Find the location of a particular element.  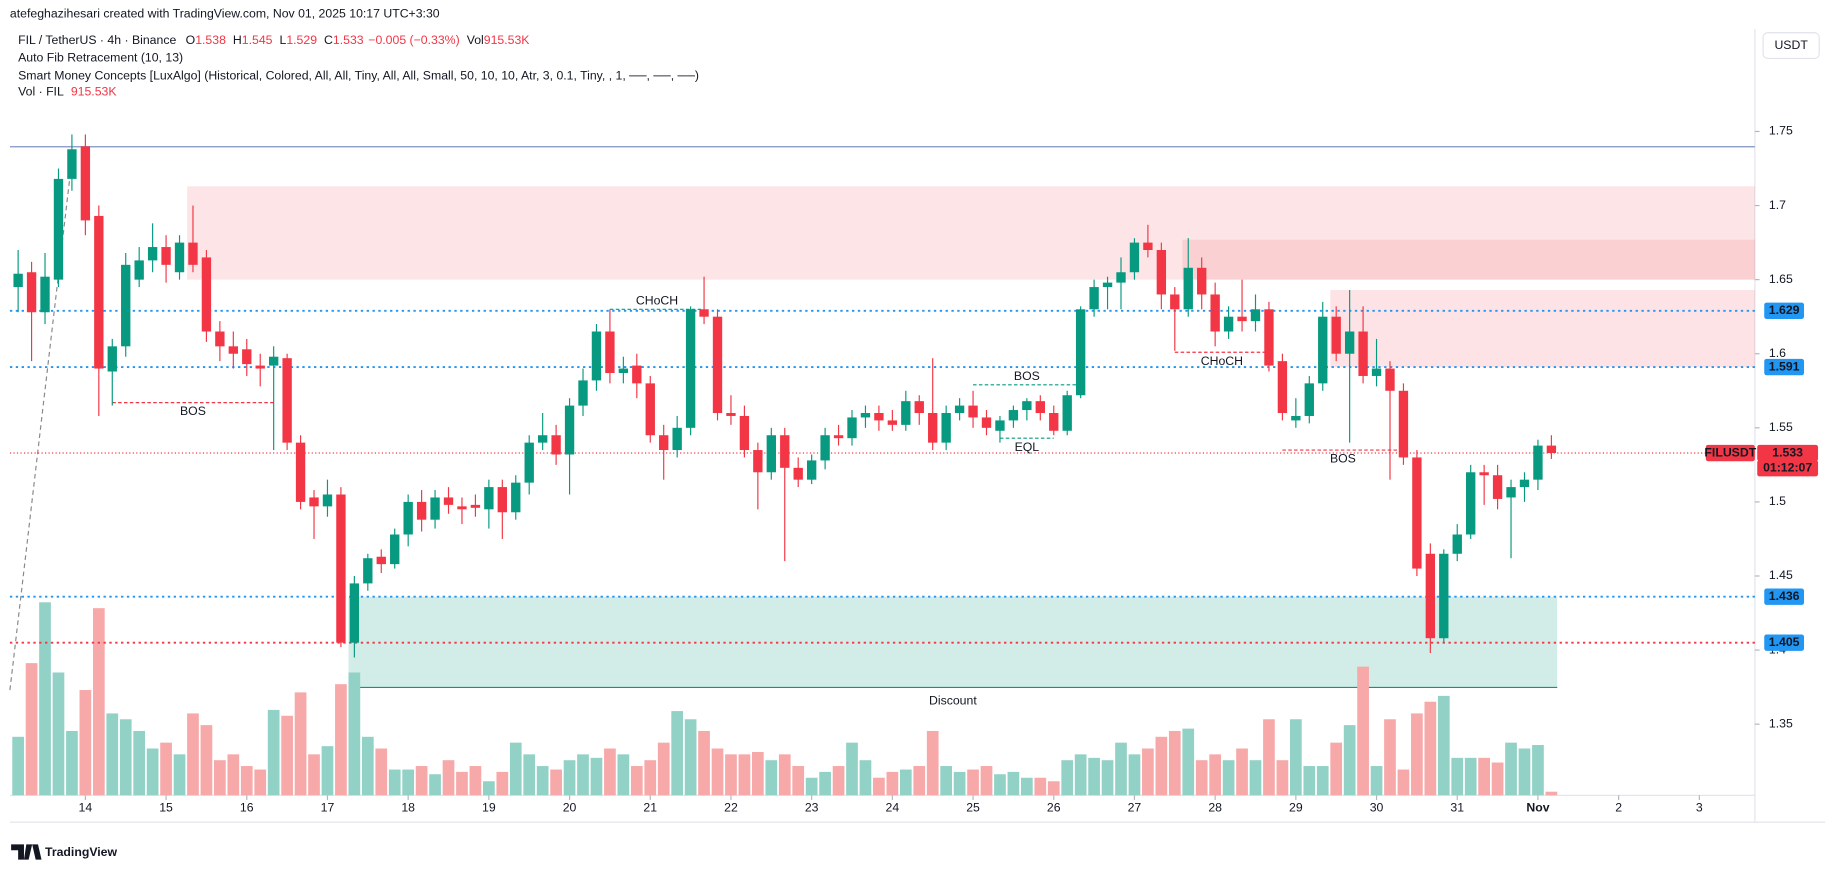

level-badge-text: 1.405 is located at coordinates (1784, 642).